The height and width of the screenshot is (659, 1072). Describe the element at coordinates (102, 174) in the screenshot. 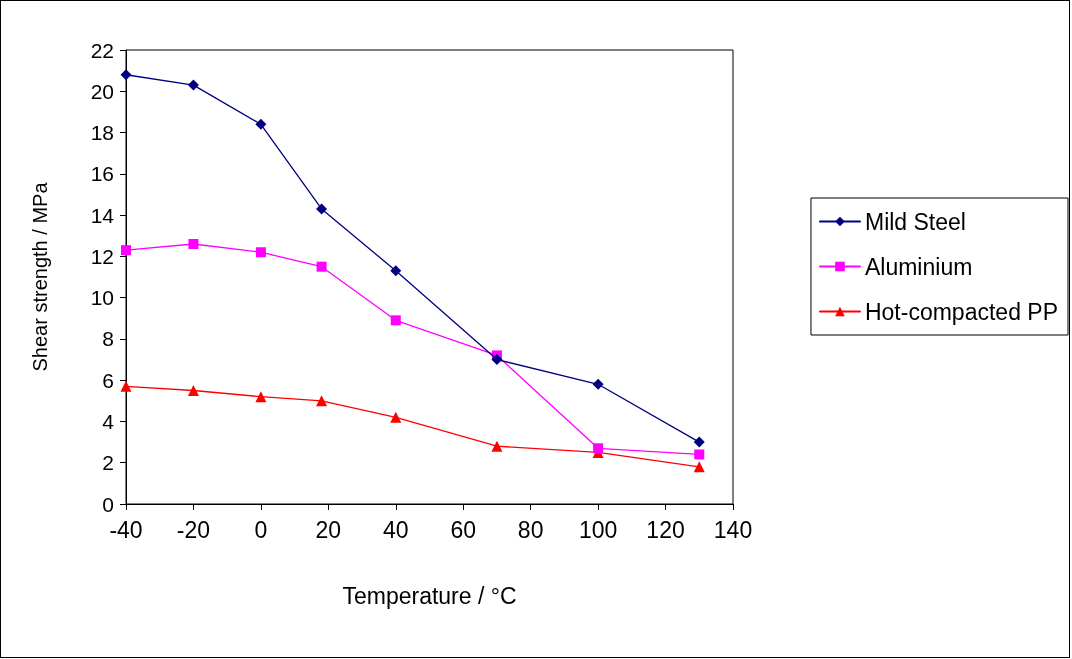

I see `y-tick-label: 16` at that location.